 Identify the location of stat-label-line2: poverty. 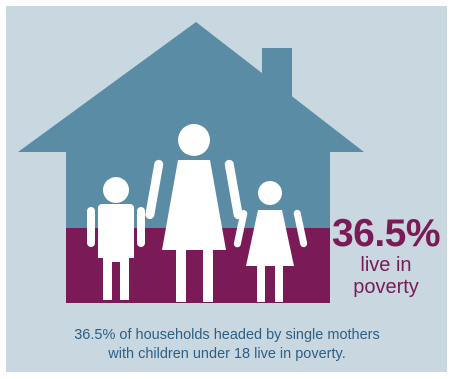
(386, 287).